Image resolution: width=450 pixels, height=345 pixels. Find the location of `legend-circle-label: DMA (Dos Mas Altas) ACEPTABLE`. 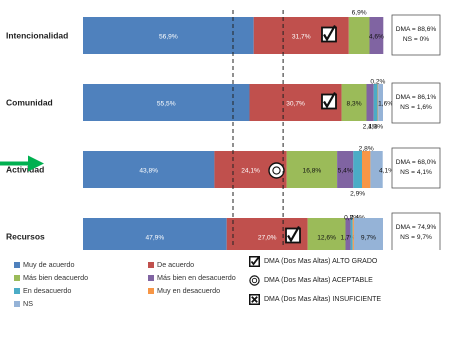

legend-circle-label: DMA (Dos Mas Altas) ACEPTABLE is located at coordinates (318, 280).